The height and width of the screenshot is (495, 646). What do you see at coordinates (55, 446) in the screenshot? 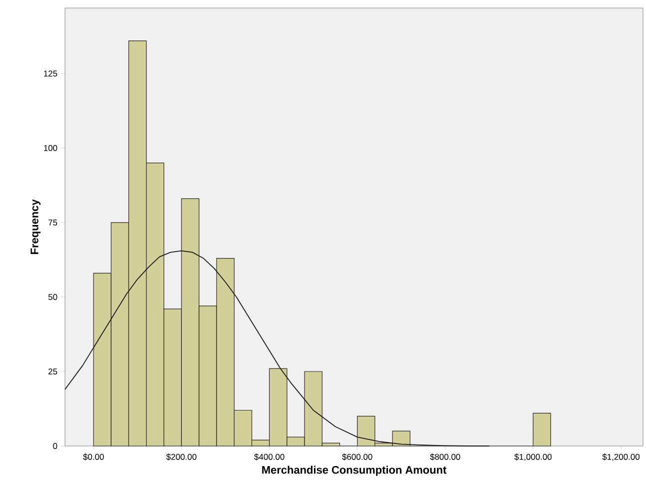
I see `y-tick-label: 0` at bounding box center [55, 446].